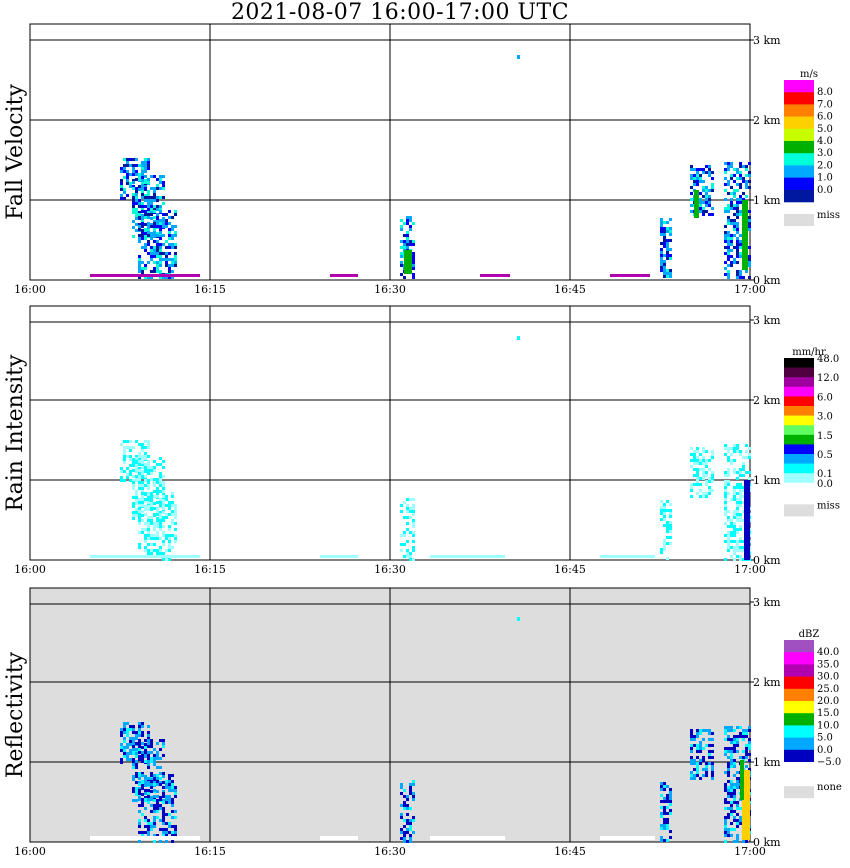 The height and width of the screenshot is (868, 850). What do you see at coordinates (767, 120) in the screenshot?
I see `y-tick-label: 2 km` at bounding box center [767, 120].